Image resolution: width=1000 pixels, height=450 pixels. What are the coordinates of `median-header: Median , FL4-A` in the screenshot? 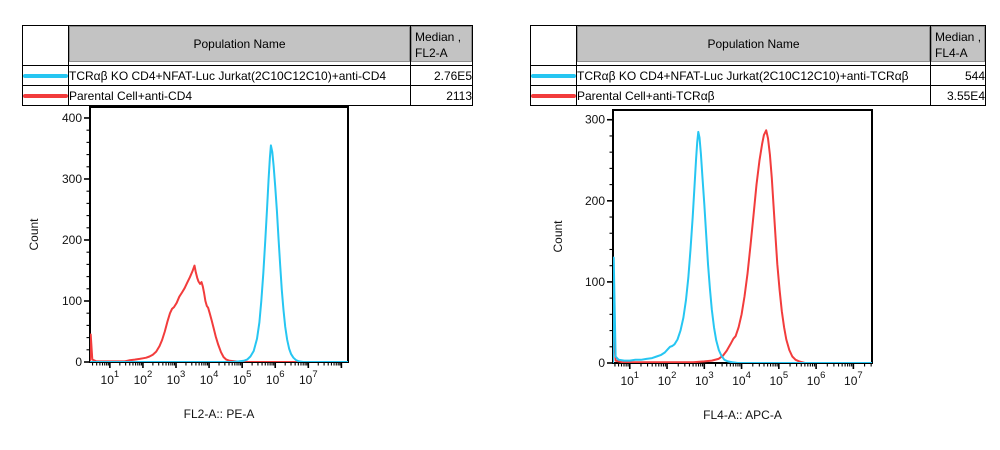 It's located at (958, 44).